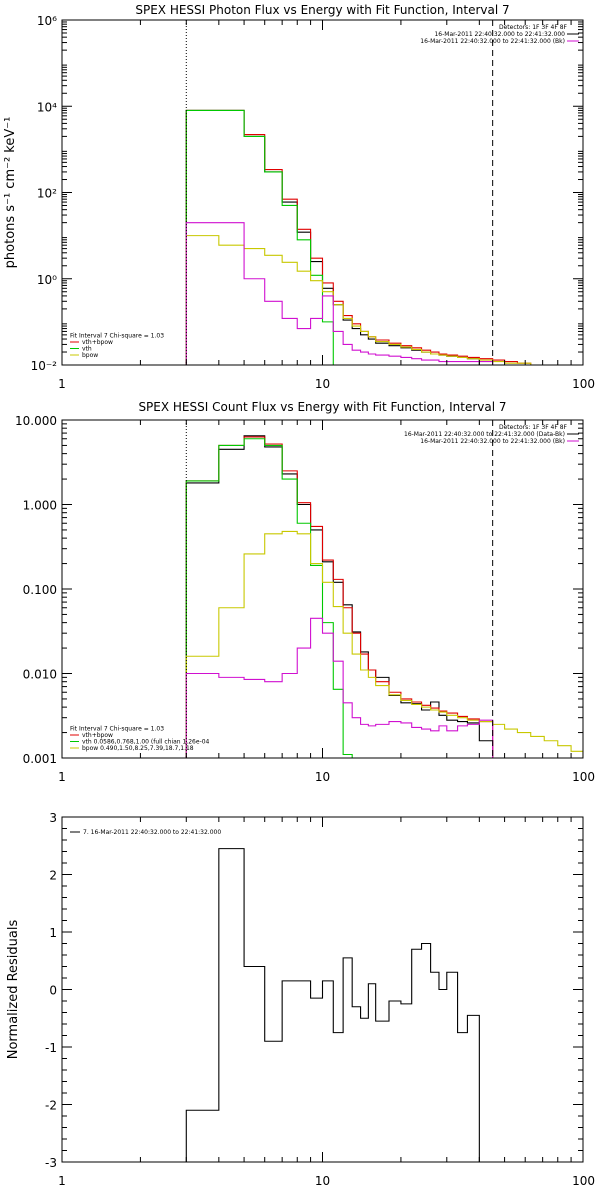 This screenshot has height=1200, width=600. I want to click on y-tick-label: 2, so click(53, 876).